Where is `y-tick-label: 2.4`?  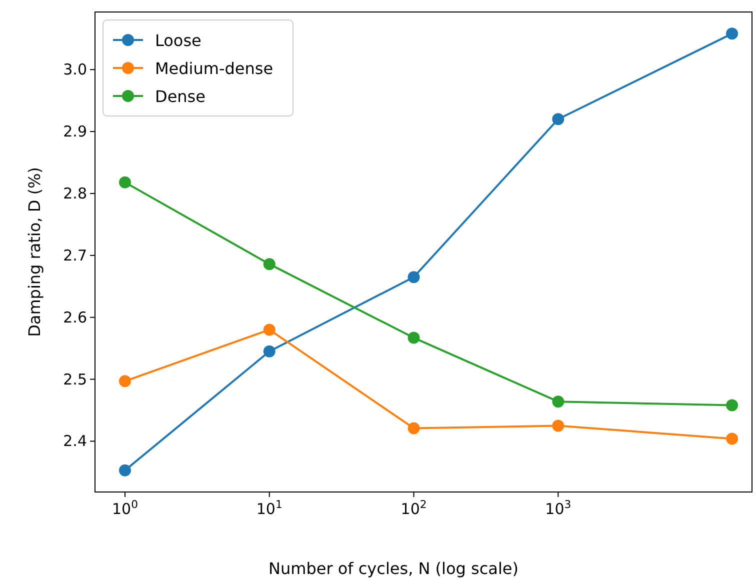 y-tick-label: 2.4 is located at coordinates (75, 441).